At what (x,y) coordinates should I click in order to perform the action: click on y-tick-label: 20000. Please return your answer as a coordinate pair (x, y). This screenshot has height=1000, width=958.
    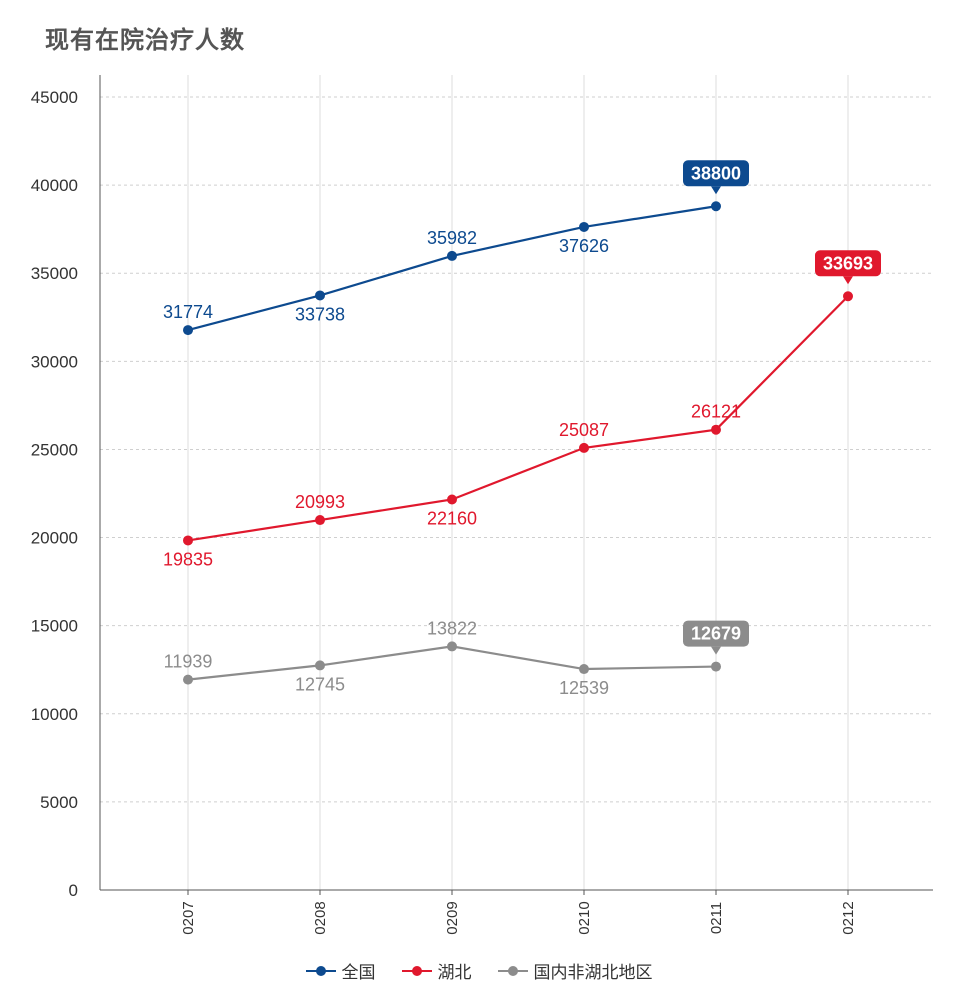
    Looking at the image, I should click on (54, 538).